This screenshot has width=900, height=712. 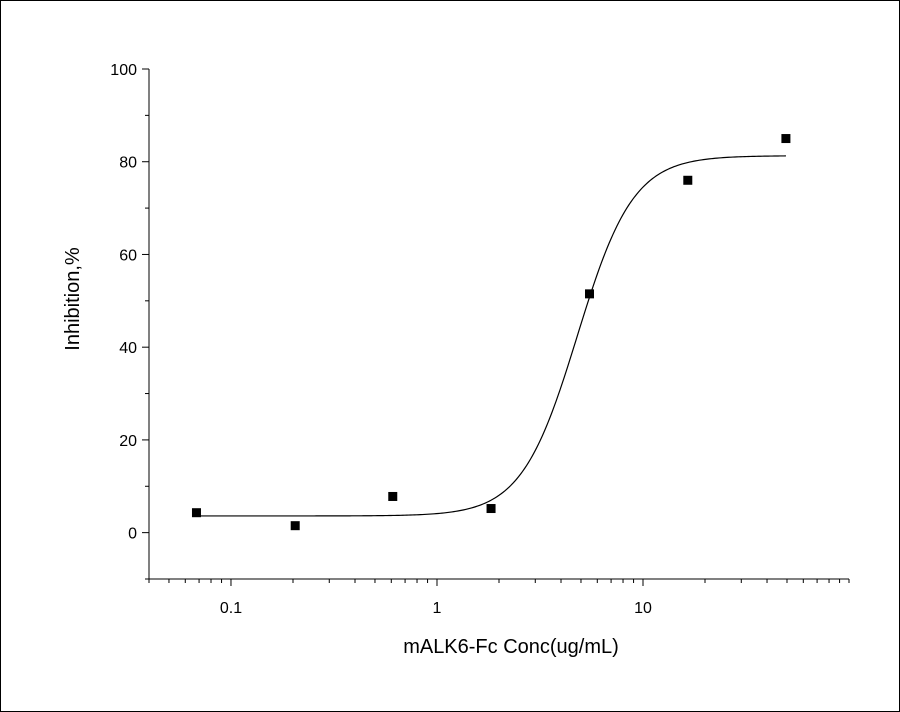 I want to click on y-axis-label: Inhibition,%, so click(x=73, y=299).